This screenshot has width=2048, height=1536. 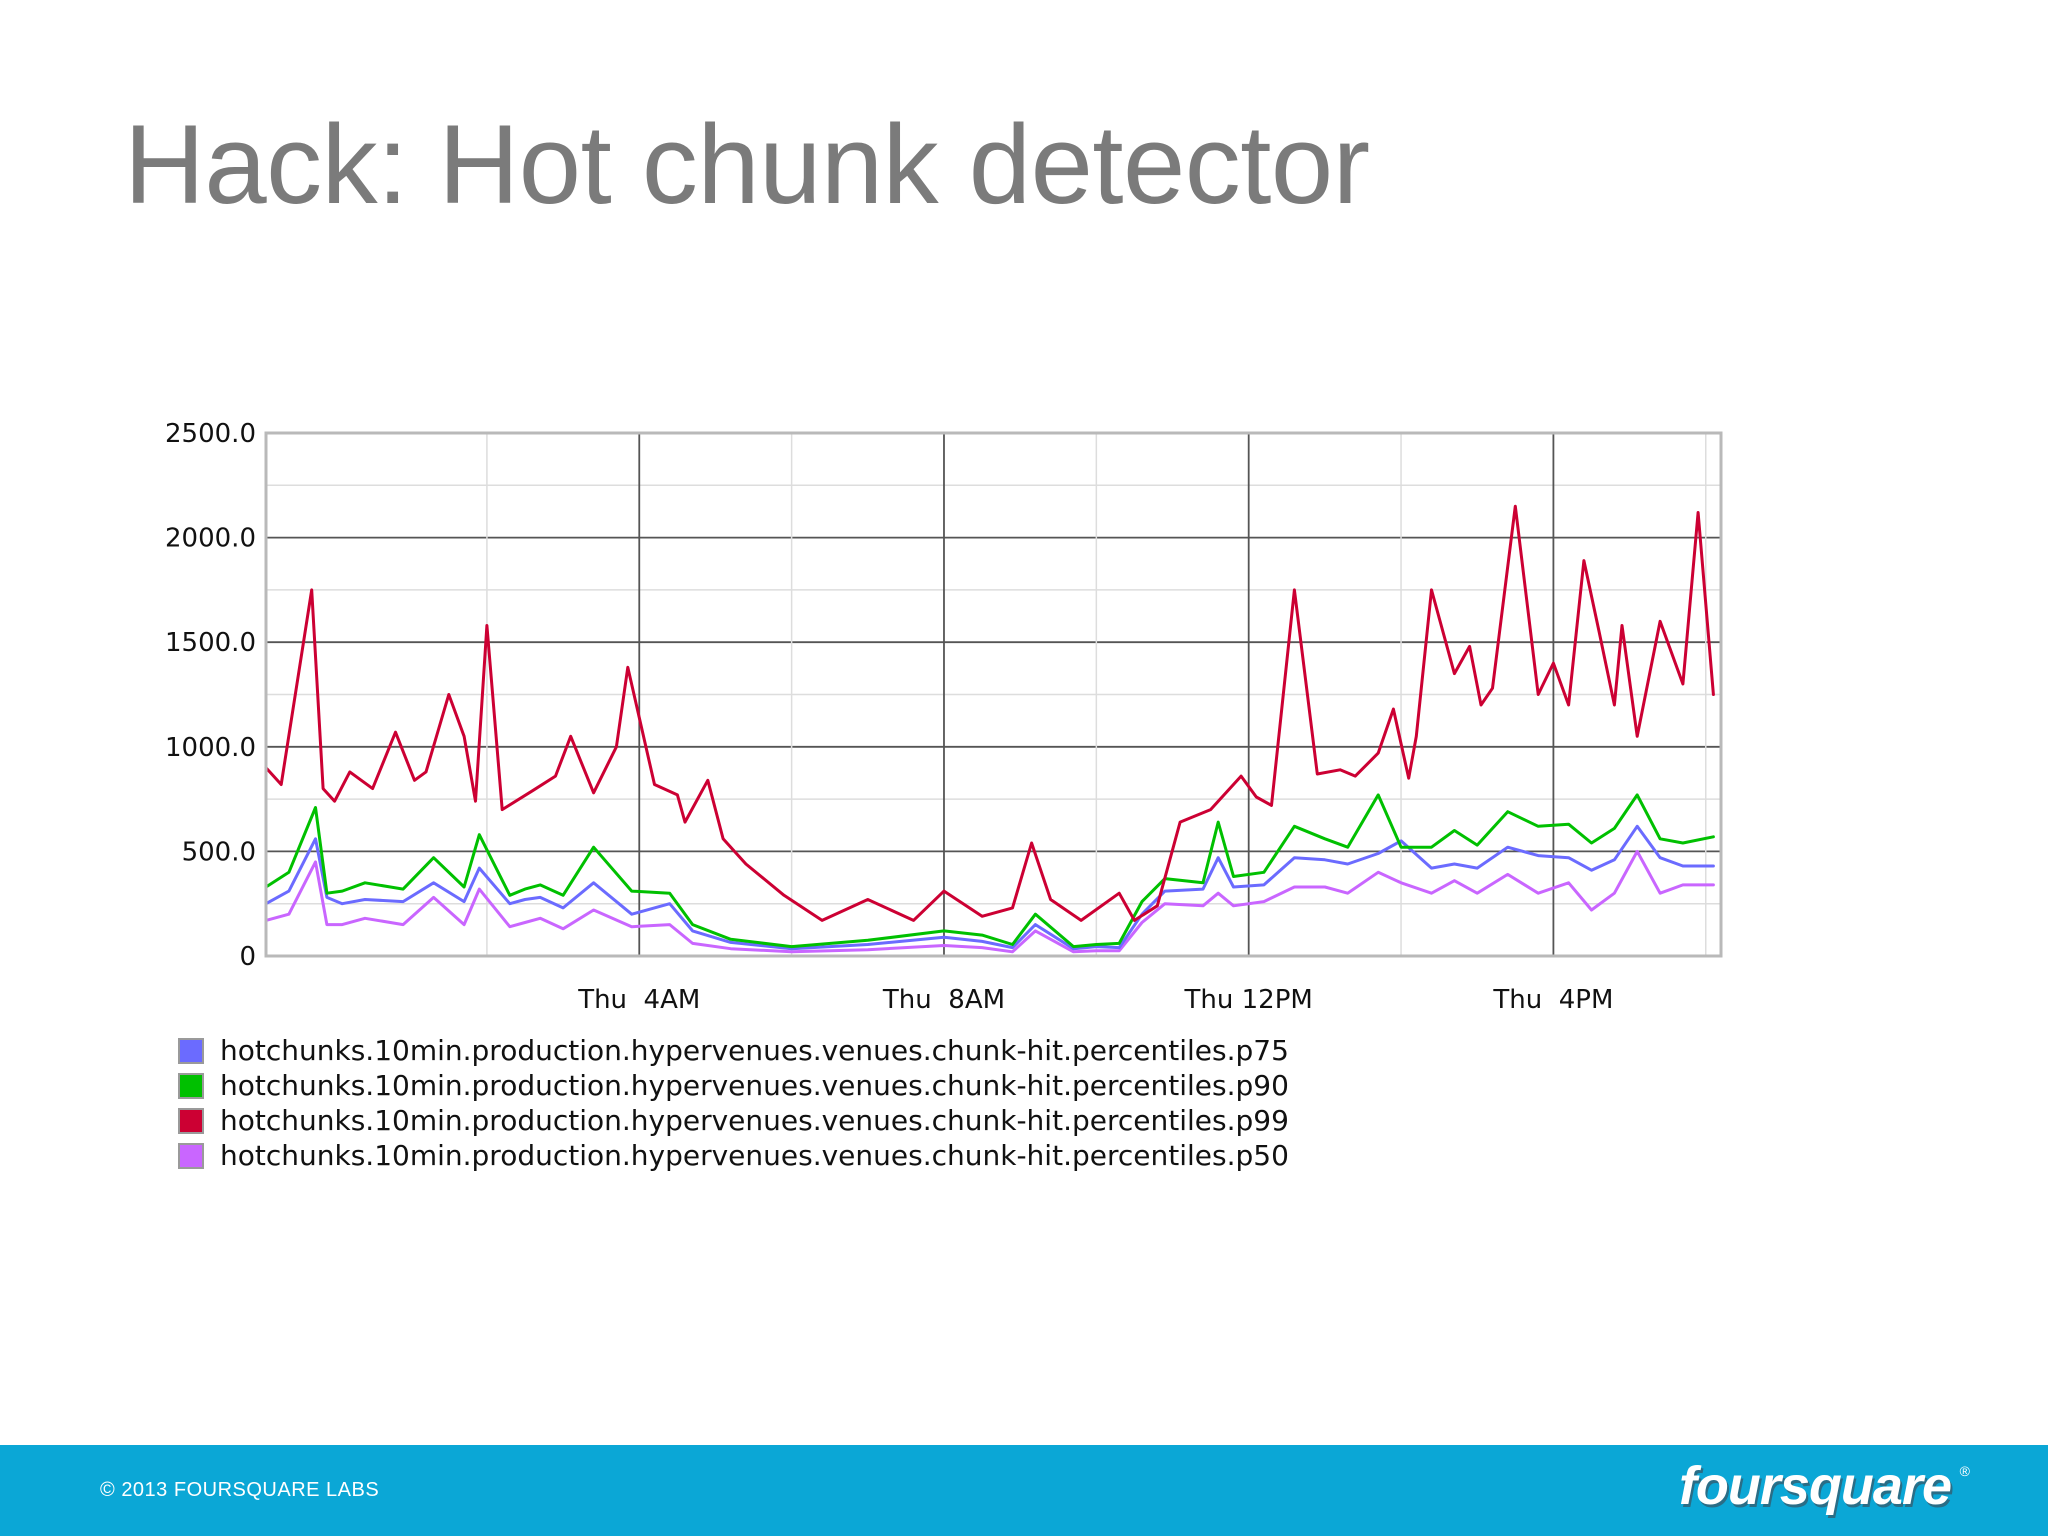 I want to click on x-tick-label: Thu 4AM, so click(x=638, y=1000).